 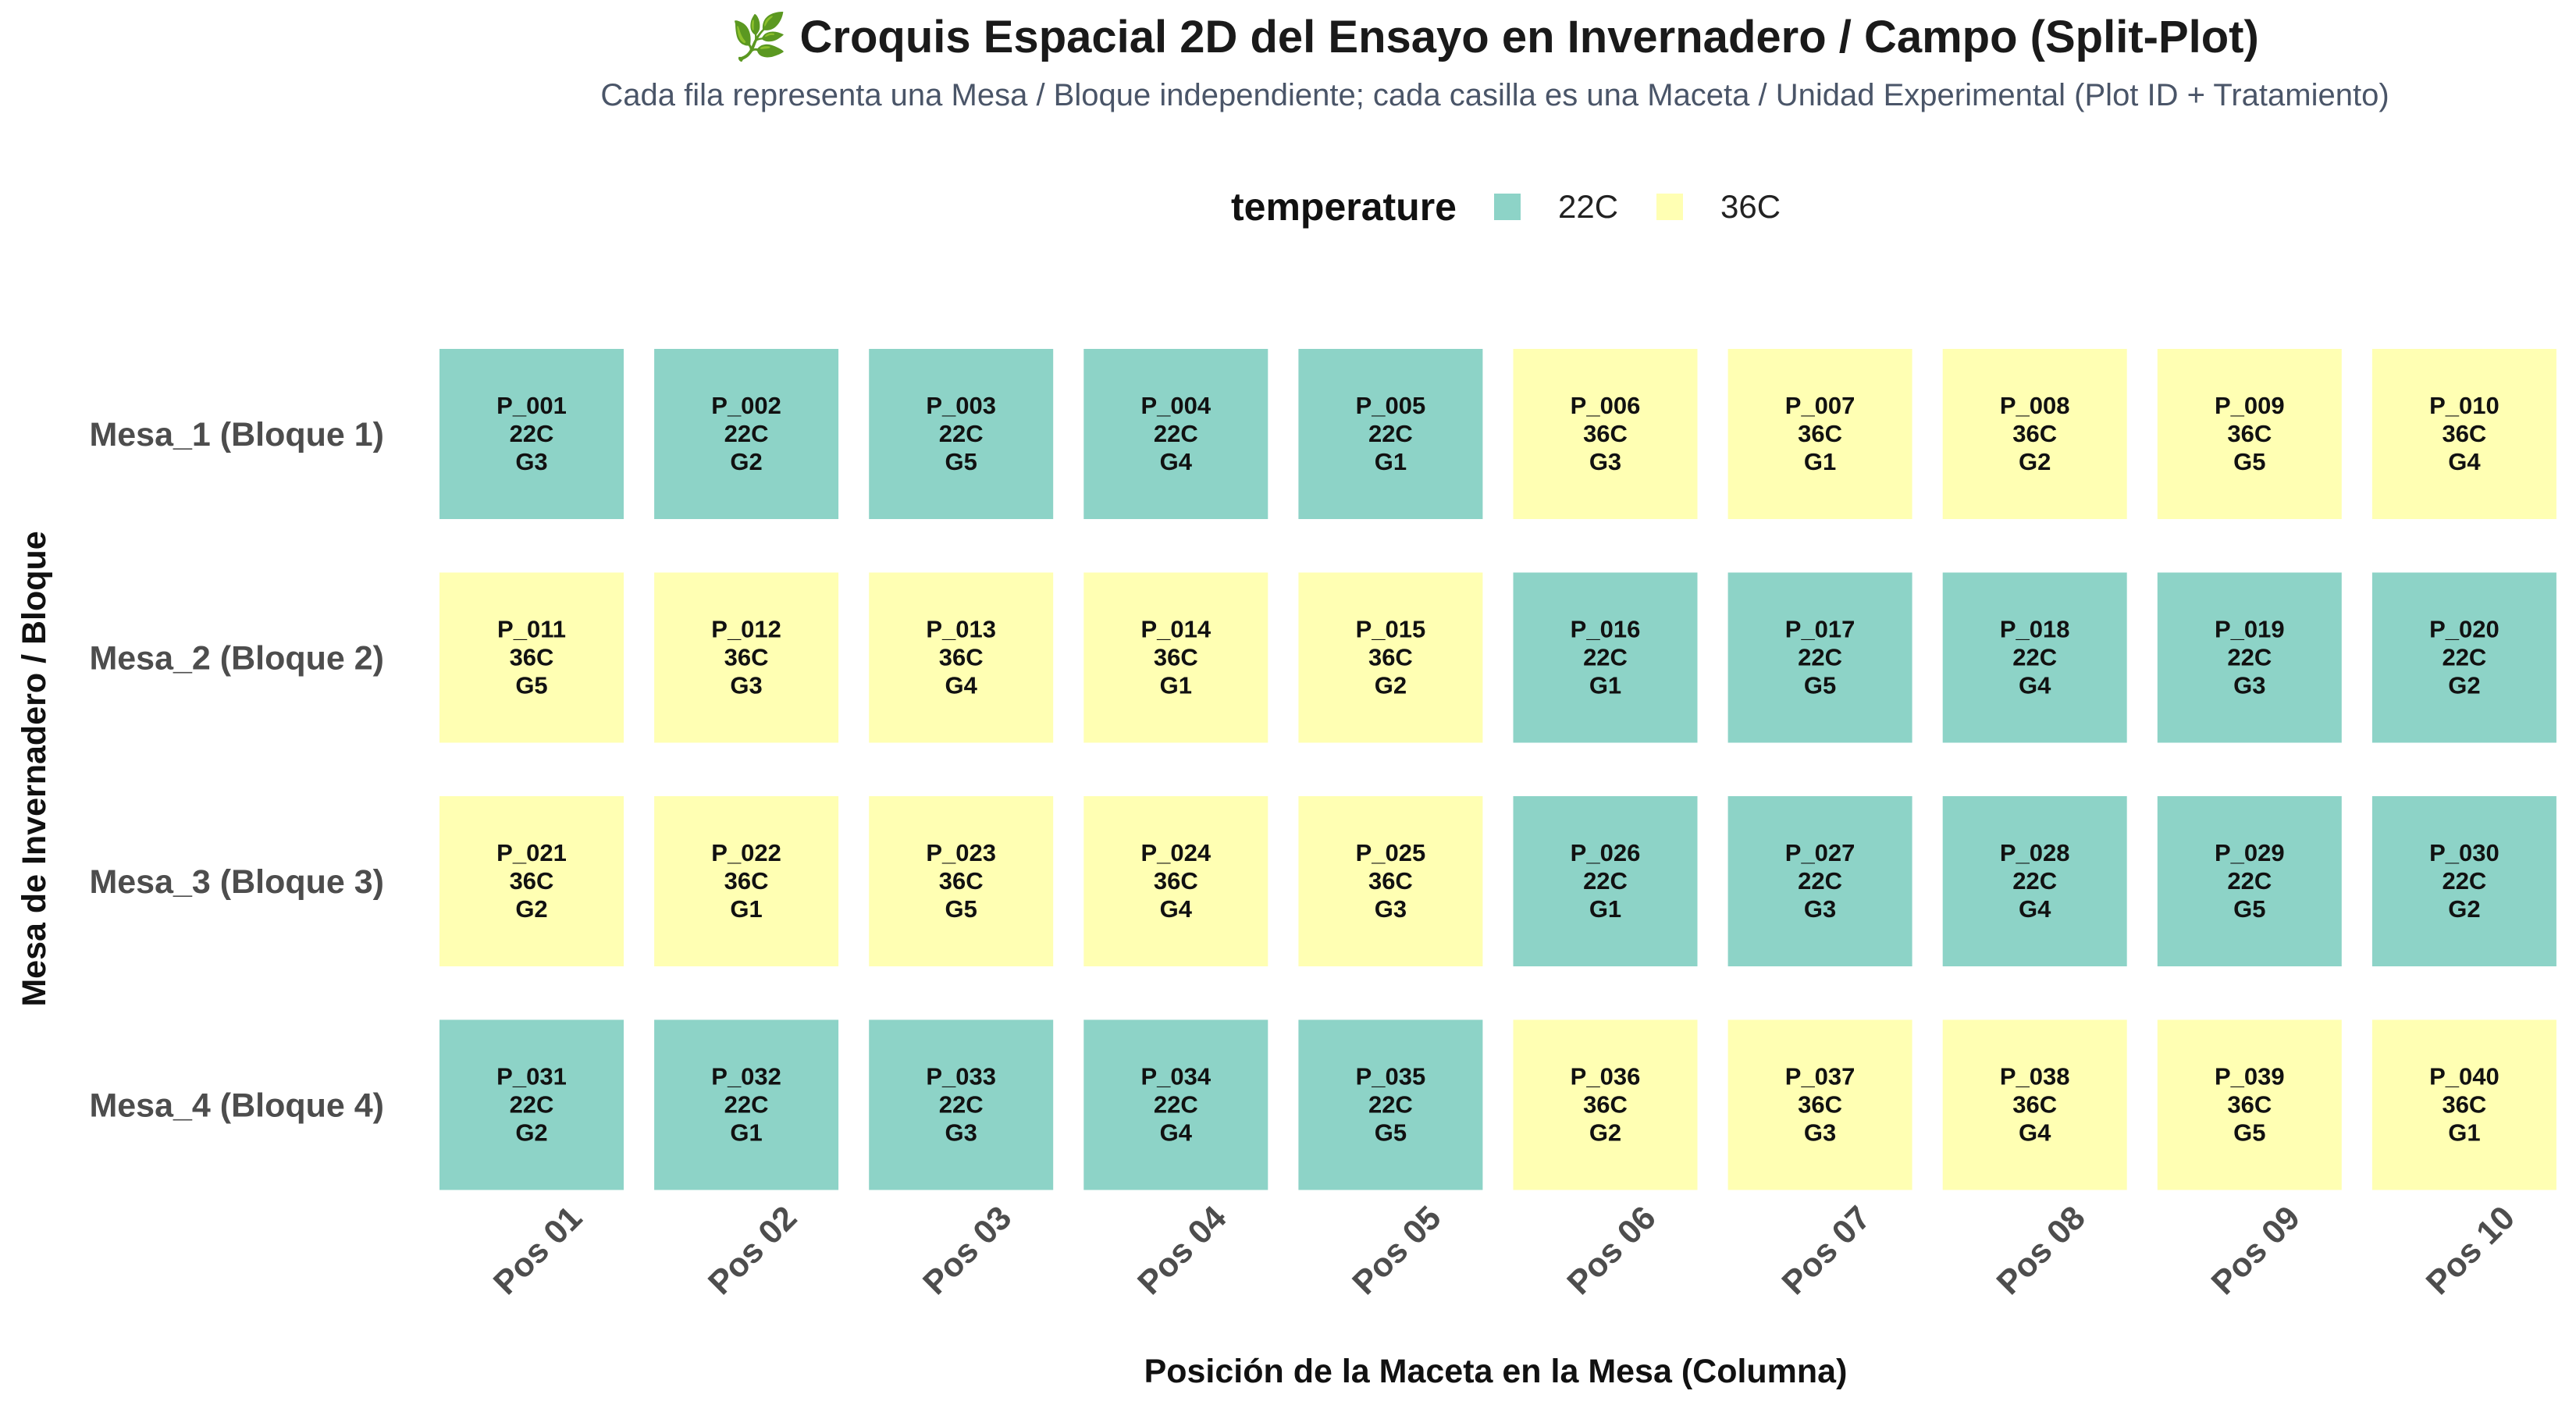 I want to click on cell-plot-label: P_030, so click(x=2464, y=852).